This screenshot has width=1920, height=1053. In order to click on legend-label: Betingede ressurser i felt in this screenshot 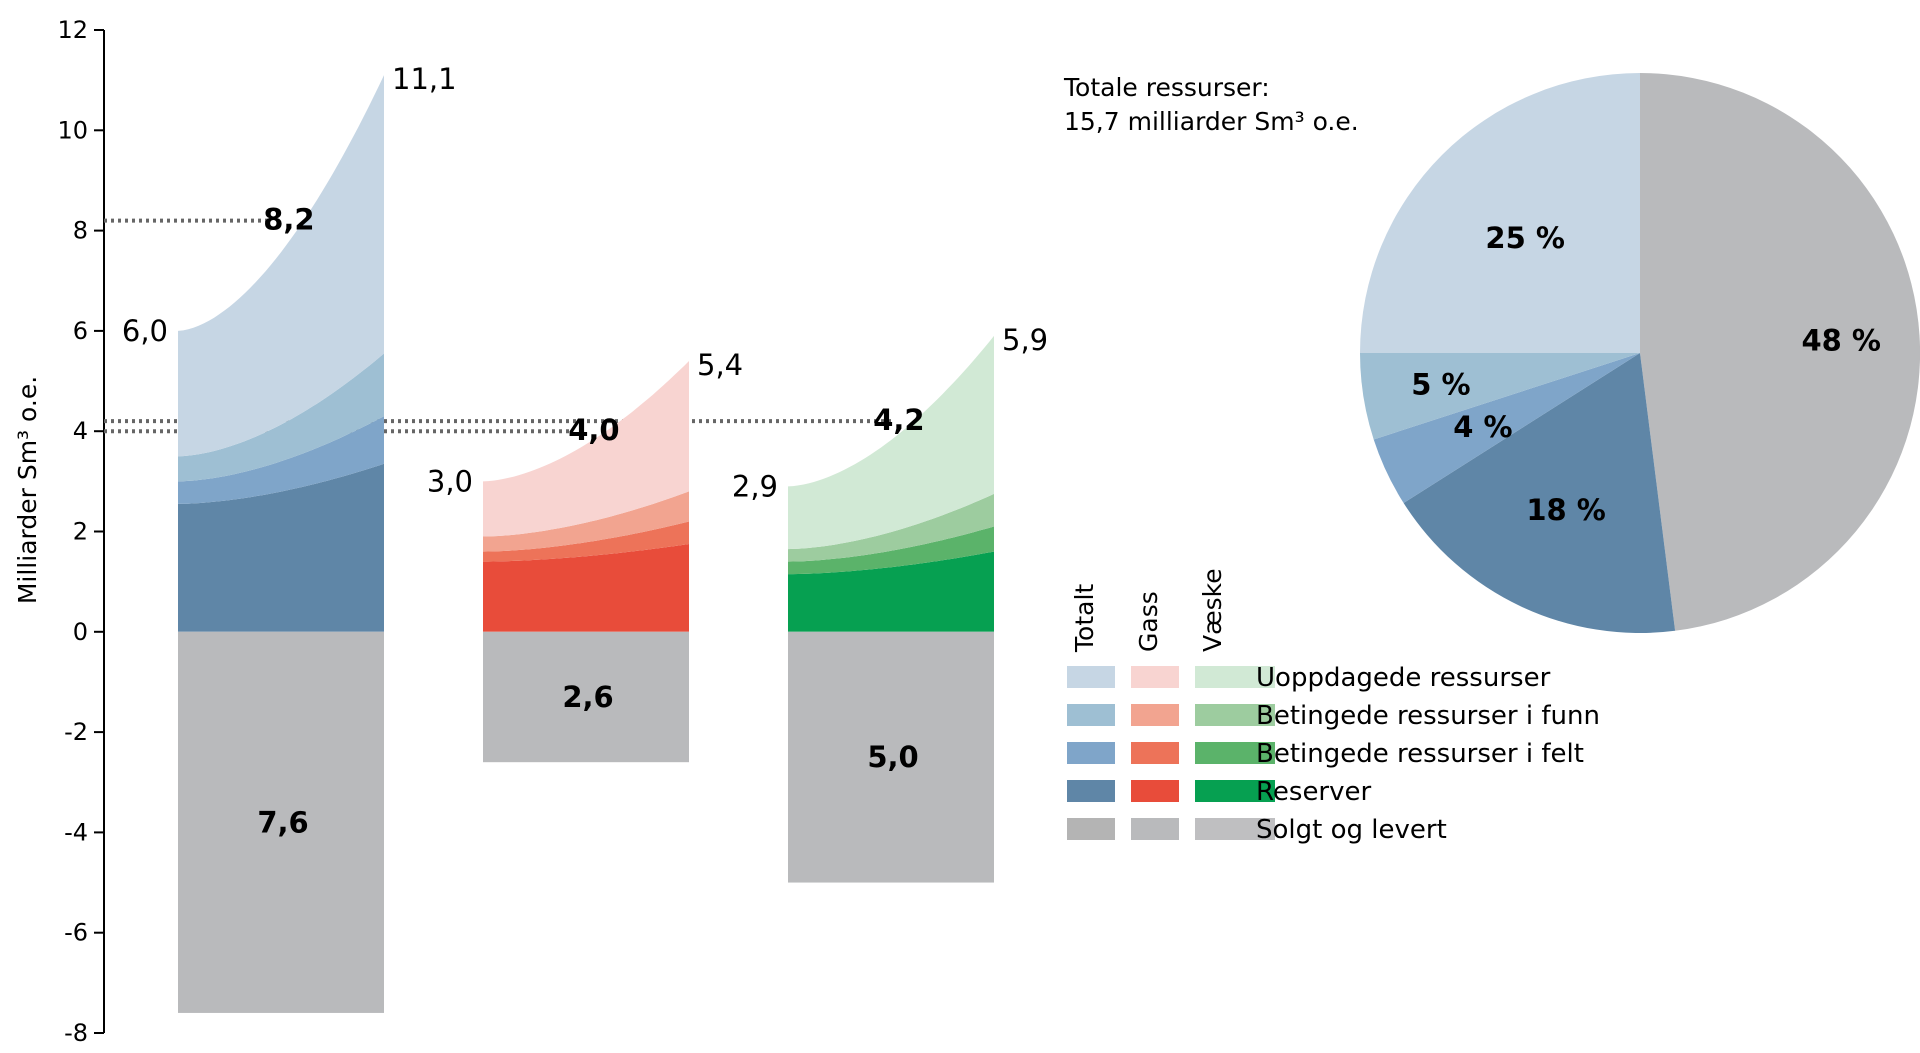, I will do `click(1420, 754)`.